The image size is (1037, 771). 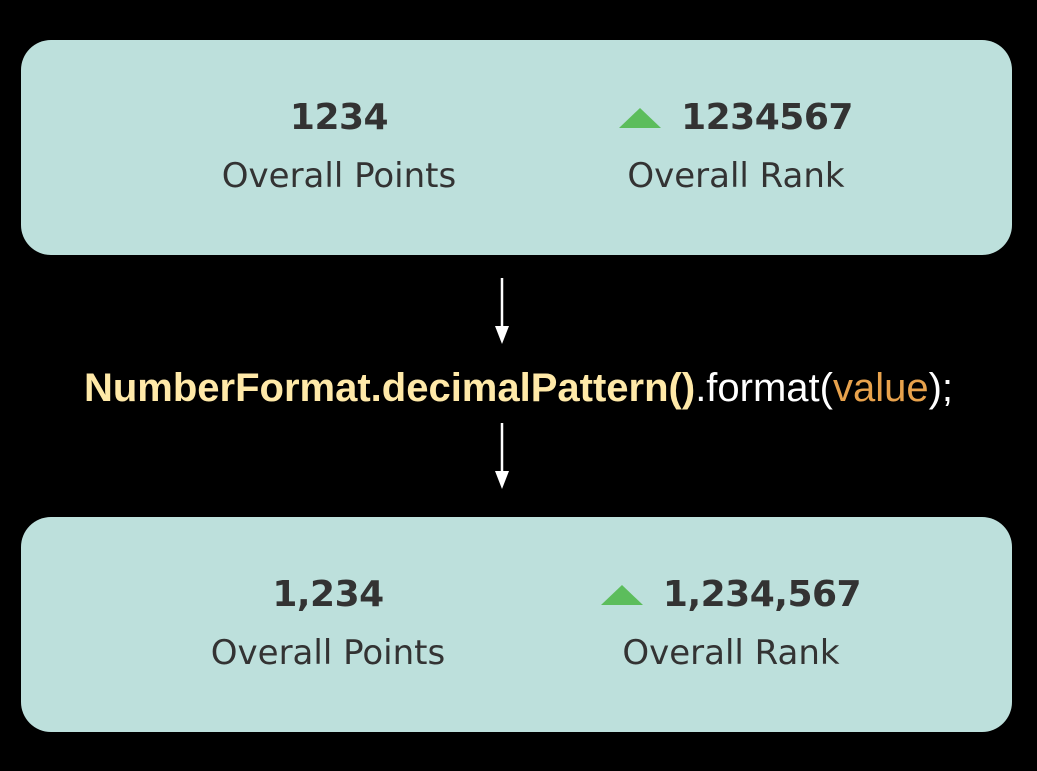 I want to click on overall-points-value: 1,234, so click(x=328, y=594).